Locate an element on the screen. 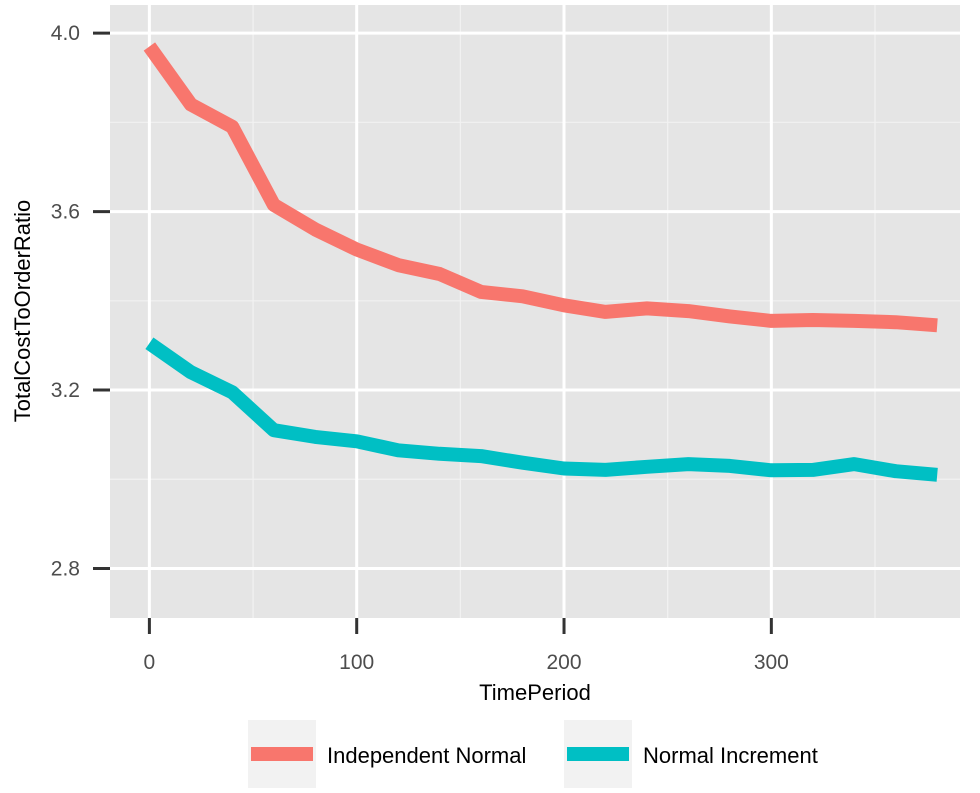  x-tick-label: 200 is located at coordinates (564, 662).